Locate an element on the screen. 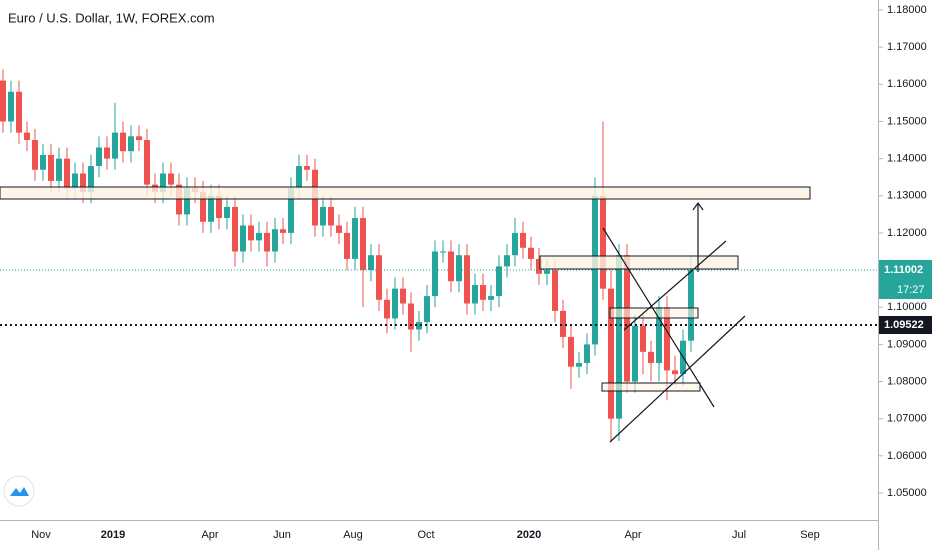 The width and height of the screenshot is (932, 550). countdown-box is located at coordinates (905, 290).